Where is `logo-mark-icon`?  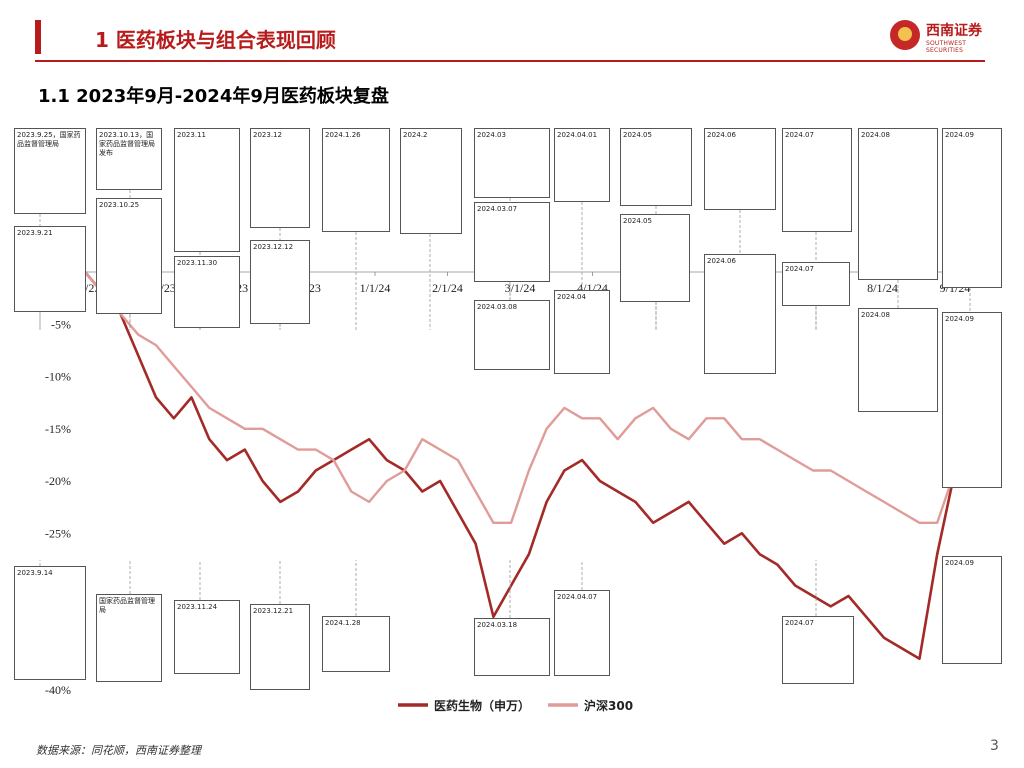 logo-mark-icon is located at coordinates (905, 35).